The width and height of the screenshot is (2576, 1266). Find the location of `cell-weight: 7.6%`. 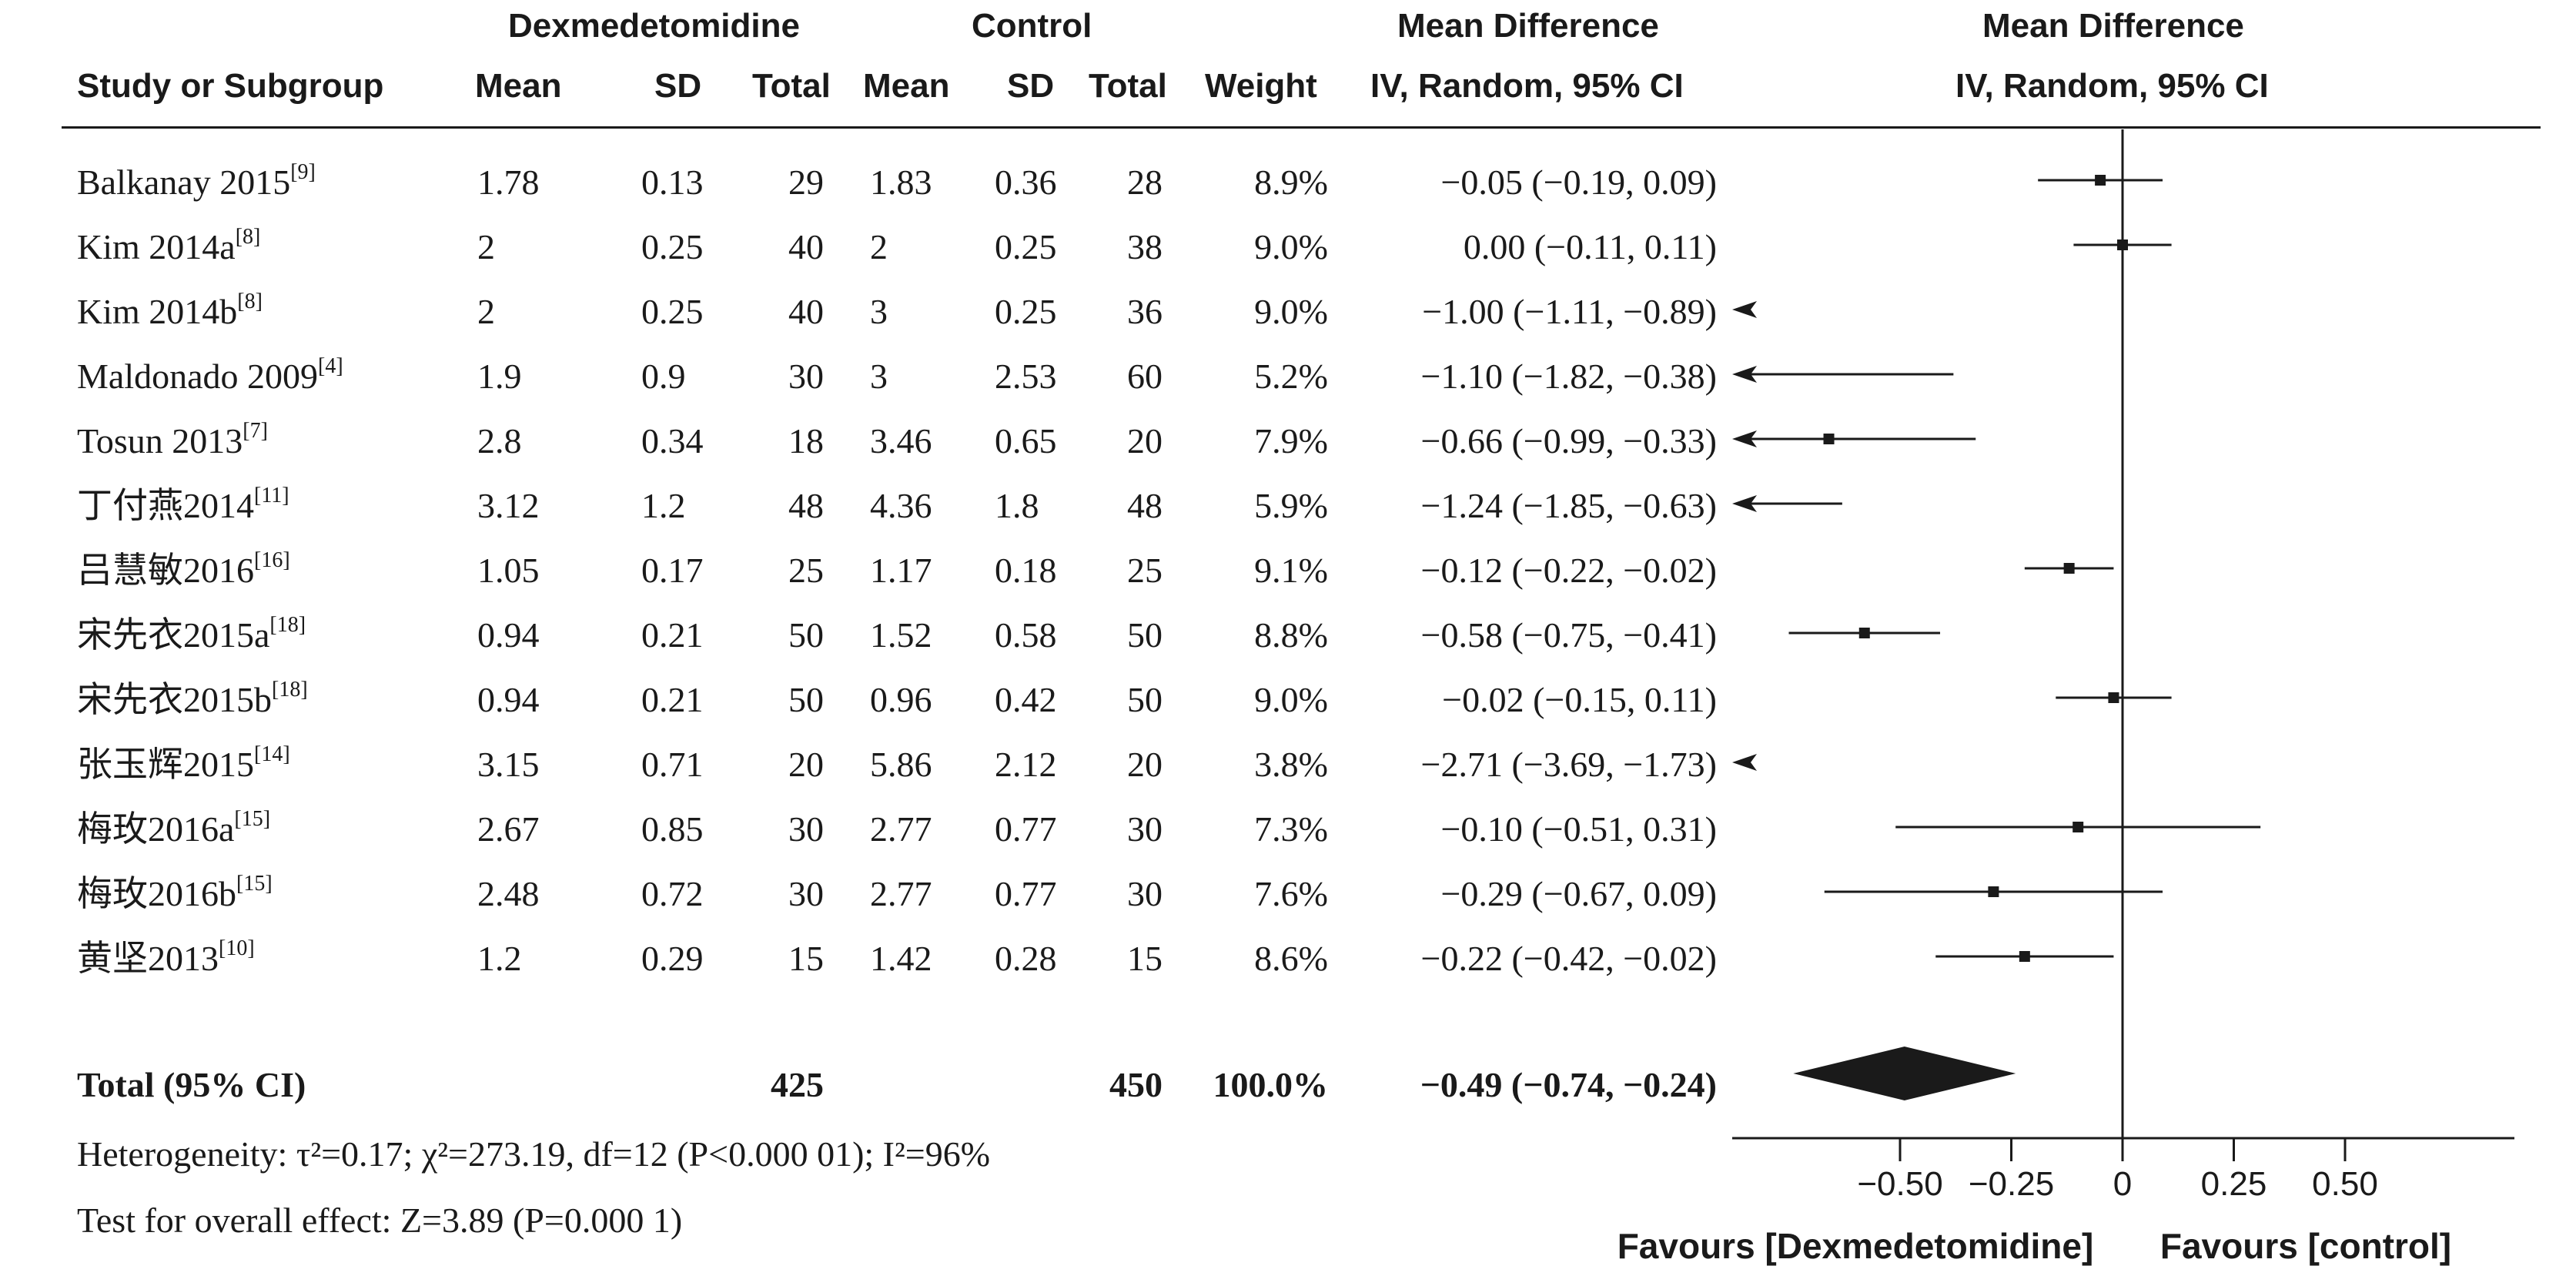

cell-weight: 7.6% is located at coordinates (1291, 893).